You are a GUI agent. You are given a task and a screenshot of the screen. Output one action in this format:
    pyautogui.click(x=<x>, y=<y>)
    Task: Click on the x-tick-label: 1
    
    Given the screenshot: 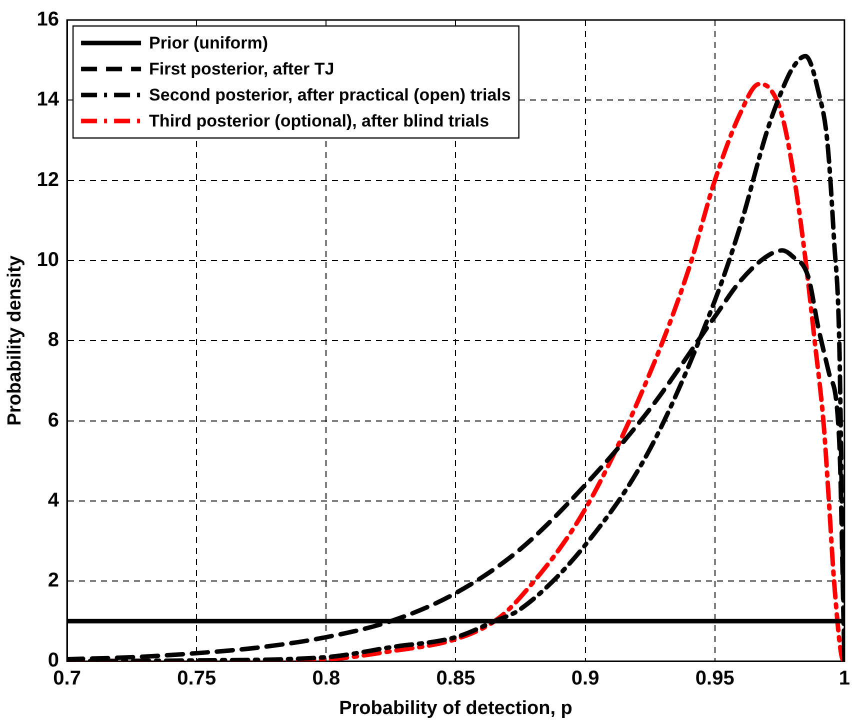 What is the action you would take?
    pyautogui.click(x=844, y=679)
    